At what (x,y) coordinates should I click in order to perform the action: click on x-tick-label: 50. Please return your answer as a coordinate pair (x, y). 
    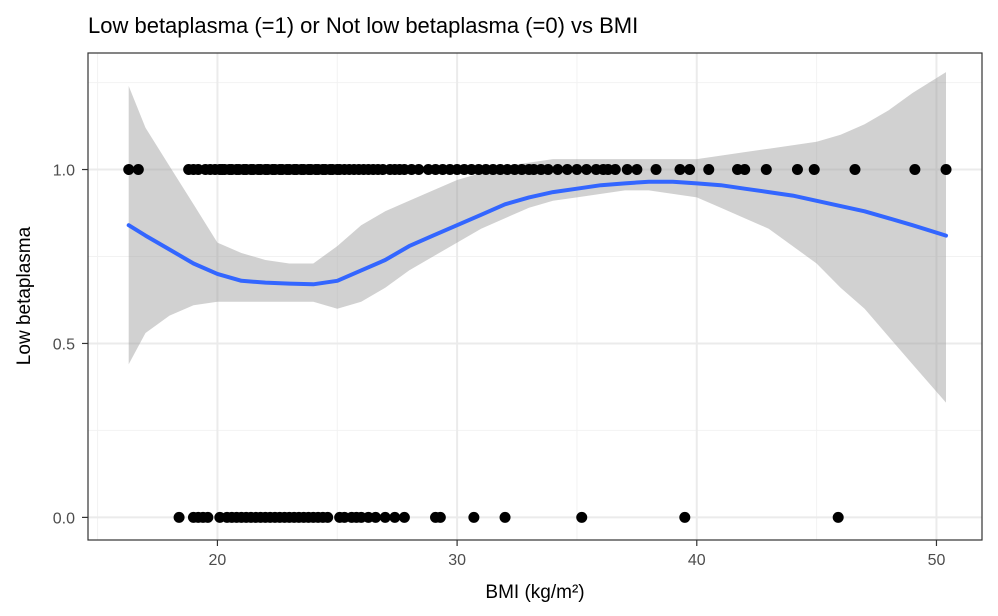
    Looking at the image, I should click on (937, 560).